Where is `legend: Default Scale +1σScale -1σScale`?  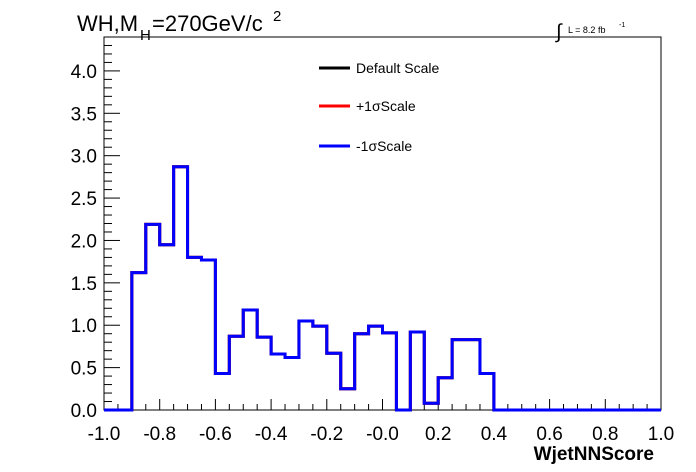
legend: Default Scale +1σScale -1σScale is located at coordinates (379, 107).